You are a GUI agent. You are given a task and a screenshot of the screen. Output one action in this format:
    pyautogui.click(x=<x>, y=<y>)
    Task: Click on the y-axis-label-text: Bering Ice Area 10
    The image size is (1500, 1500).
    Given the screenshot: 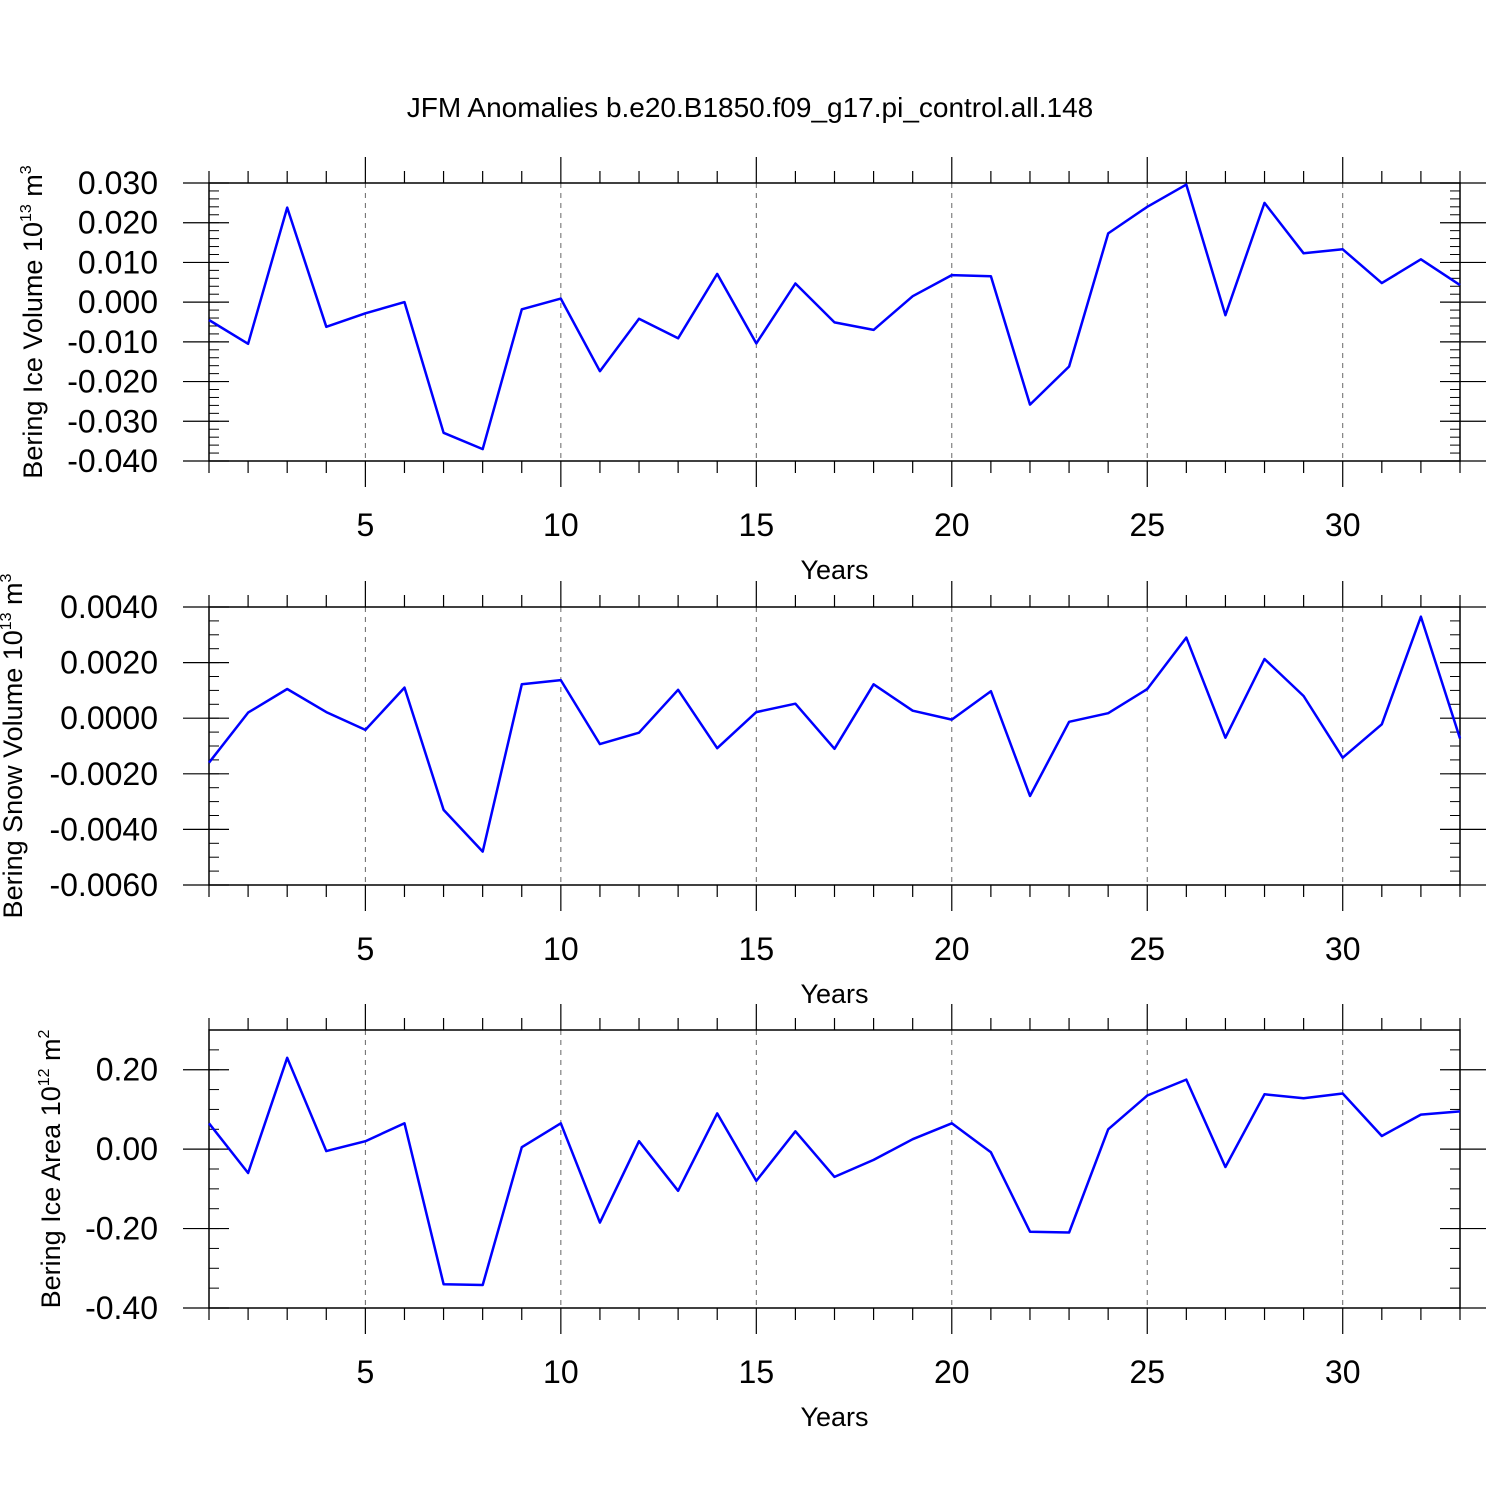 What is the action you would take?
    pyautogui.click(x=51, y=1197)
    